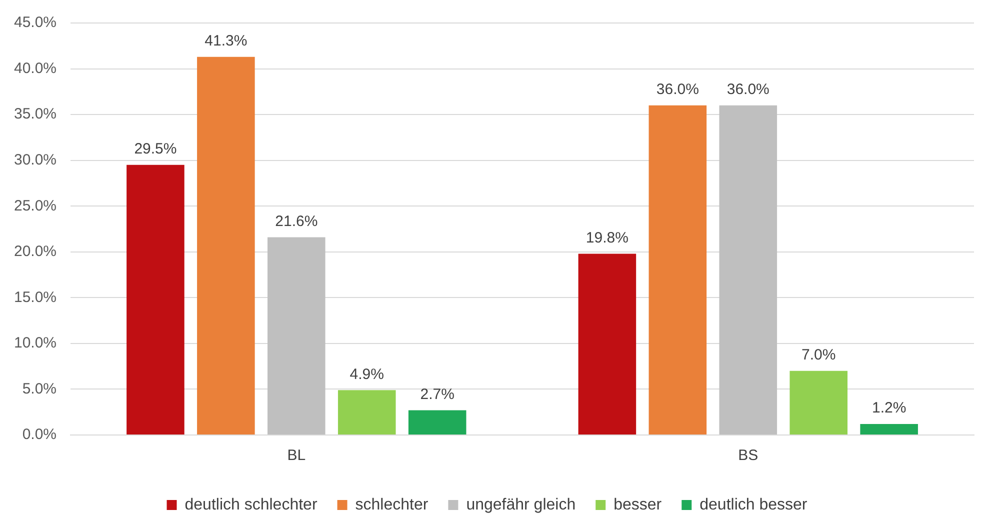 This screenshot has height=527, width=984. Describe the element at coordinates (226, 41) in the screenshot. I see `data-label: 41.3%` at that location.